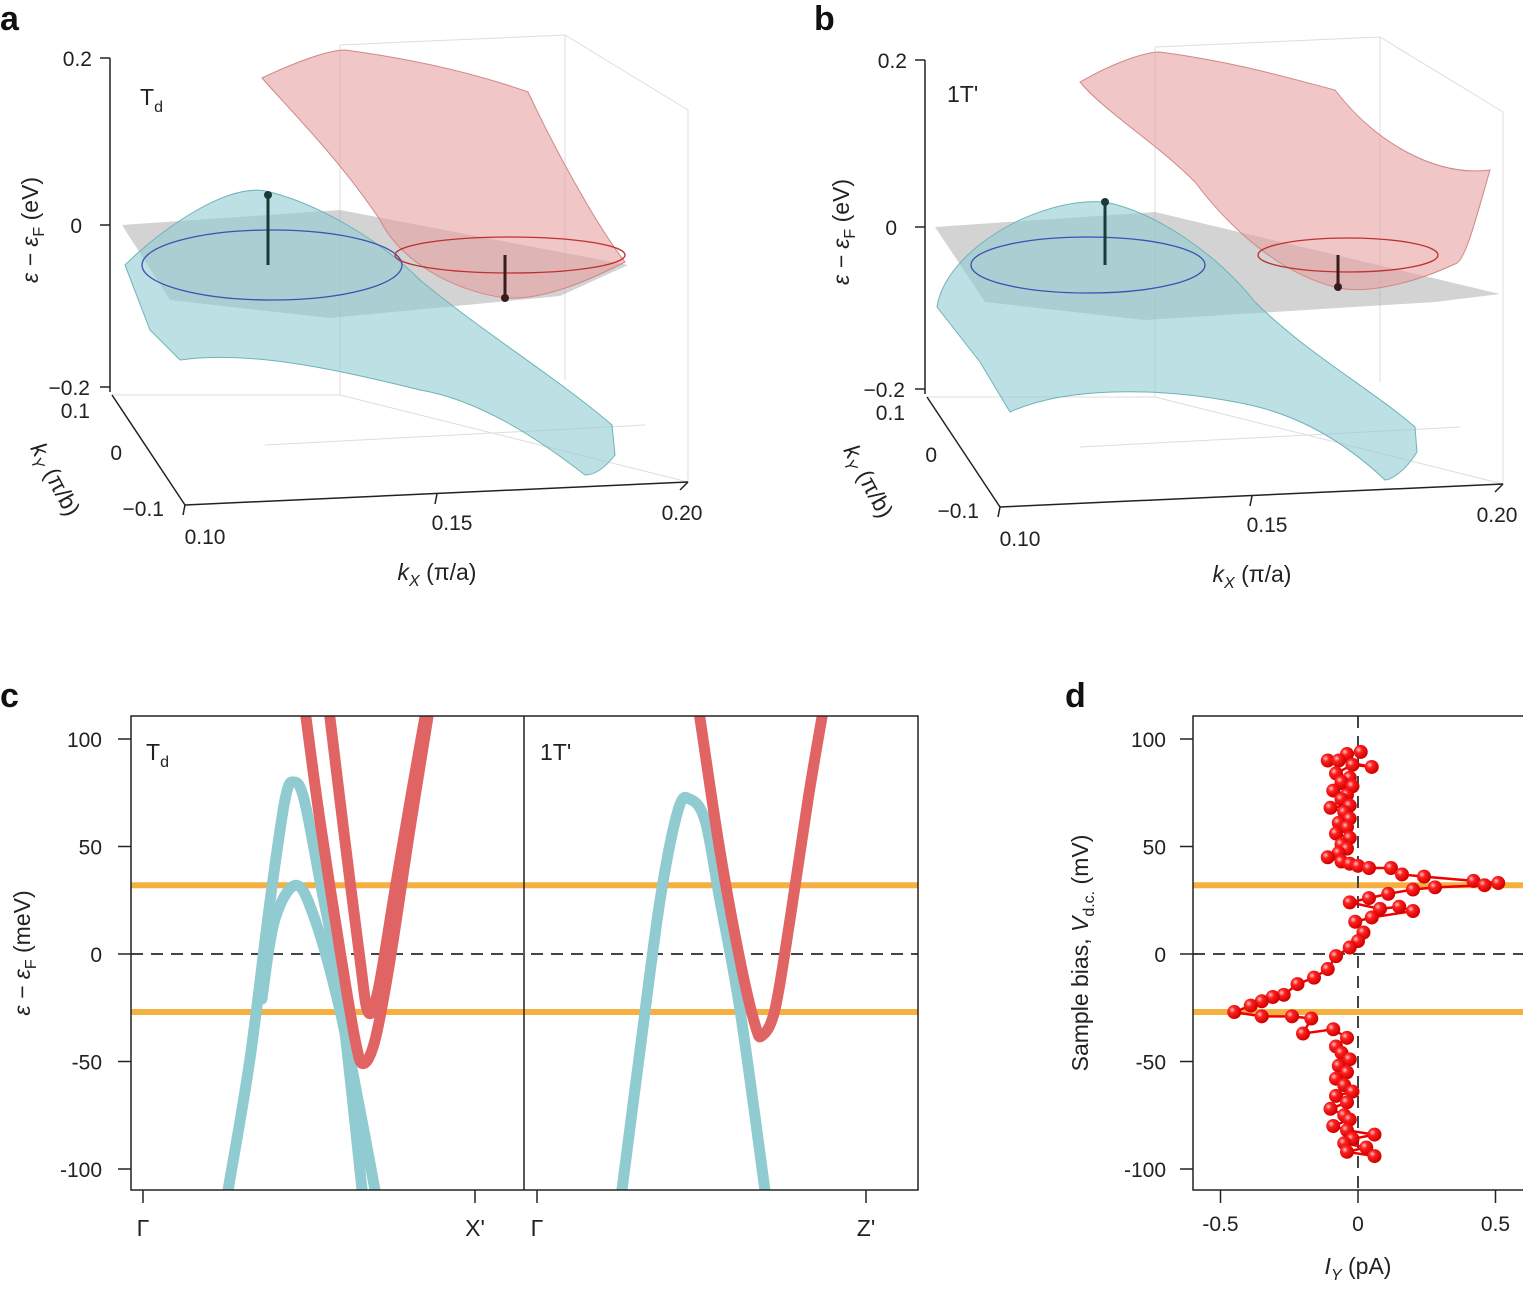  What do you see at coordinates (1252, 576) in the screenshot?
I see `kx-axis-label: kX (π/a)` at bounding box center [1252, 576].